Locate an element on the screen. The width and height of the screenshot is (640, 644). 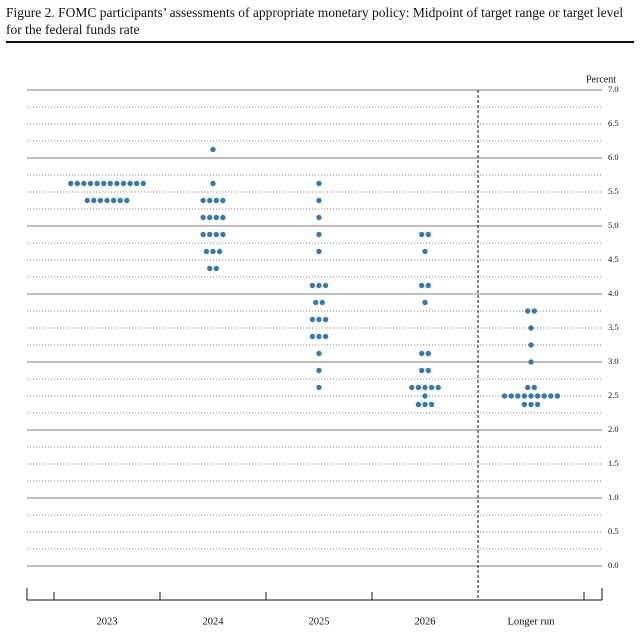
y-tick-label: 0.0 is located at coordinates (613, 565).